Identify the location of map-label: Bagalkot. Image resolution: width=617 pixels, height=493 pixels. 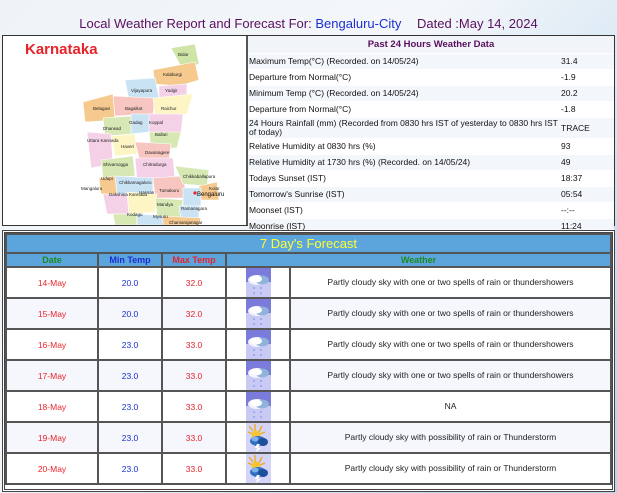
(134, 108).